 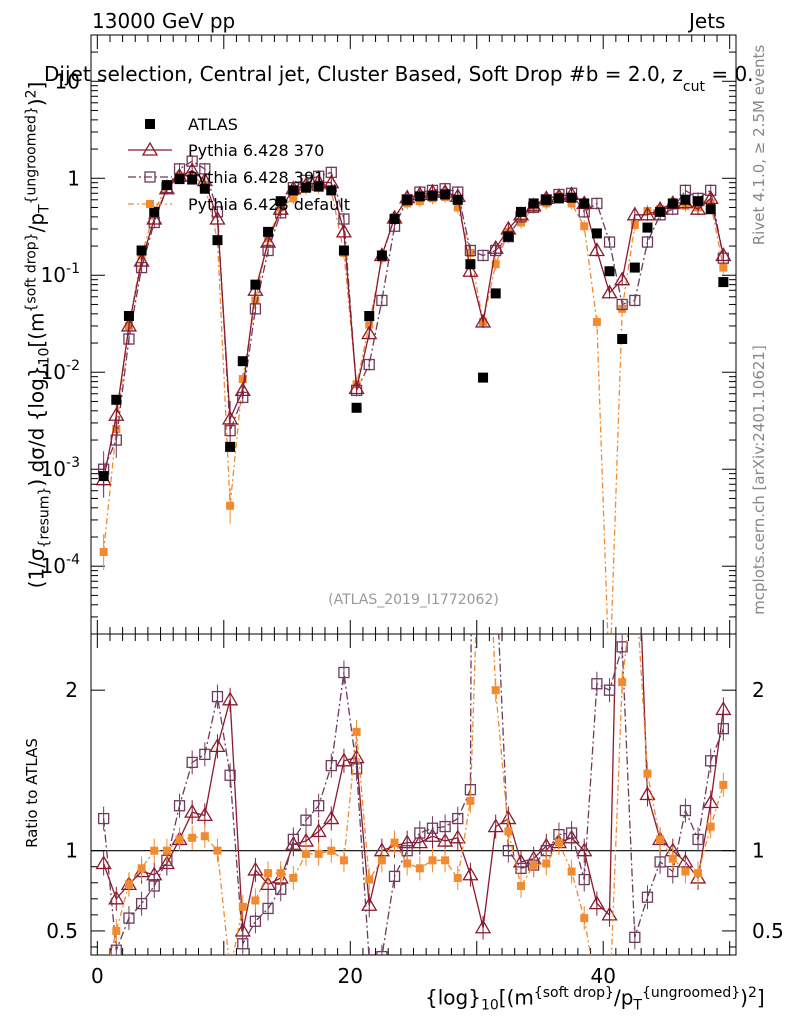 What do you see at coordinates (73, 178) in the screenshot?
I see `y-tick-label: 1` at bounding box center [73, 178].